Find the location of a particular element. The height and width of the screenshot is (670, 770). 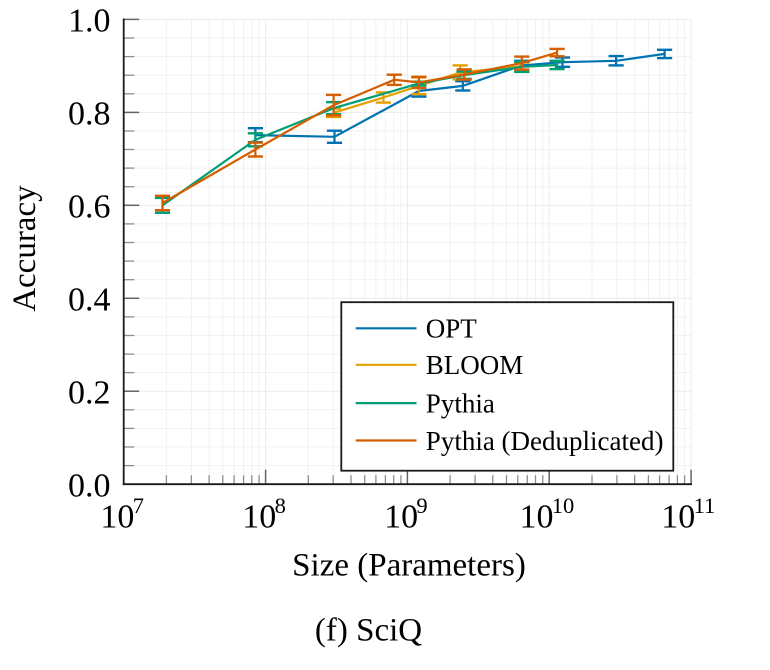

svg-text: Size (Parameters) is located at coordinates (409, 566).